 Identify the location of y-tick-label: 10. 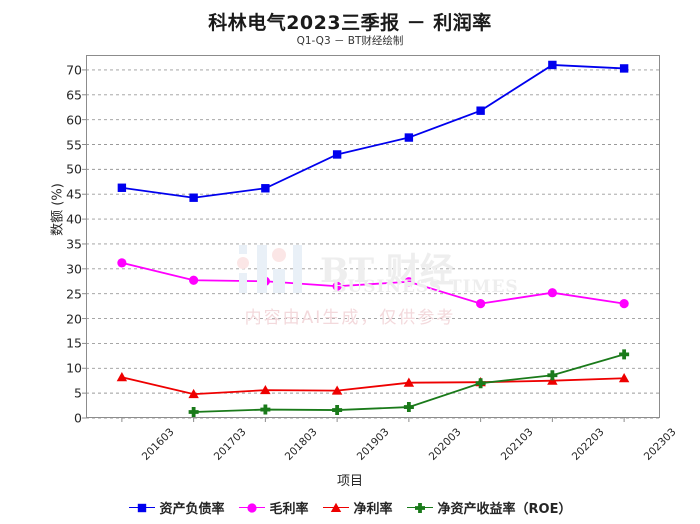
(74, 368).